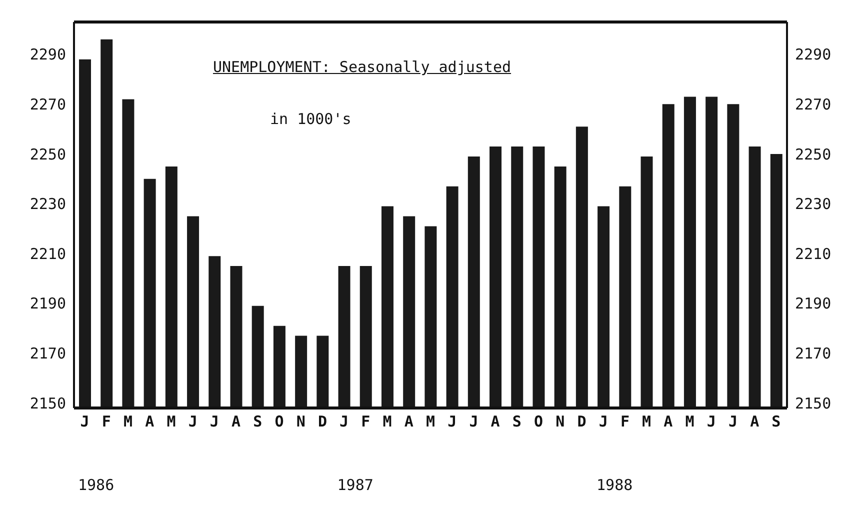  Describe the element at coordinates (362, 67) in the screenshot. I see `text: UNEMPLOYMENT: Seasonally adjusted` at that location.